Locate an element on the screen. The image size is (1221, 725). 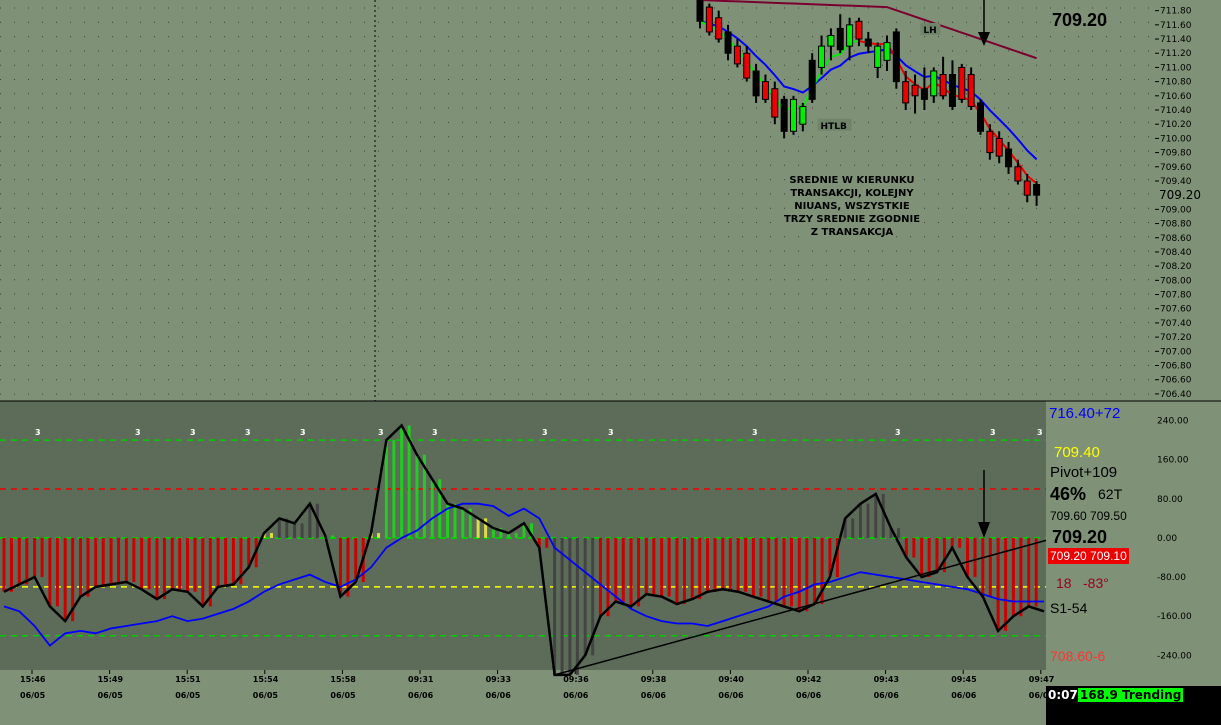
price-tick-label: 707.60 is located at coordinates (1176, 310).